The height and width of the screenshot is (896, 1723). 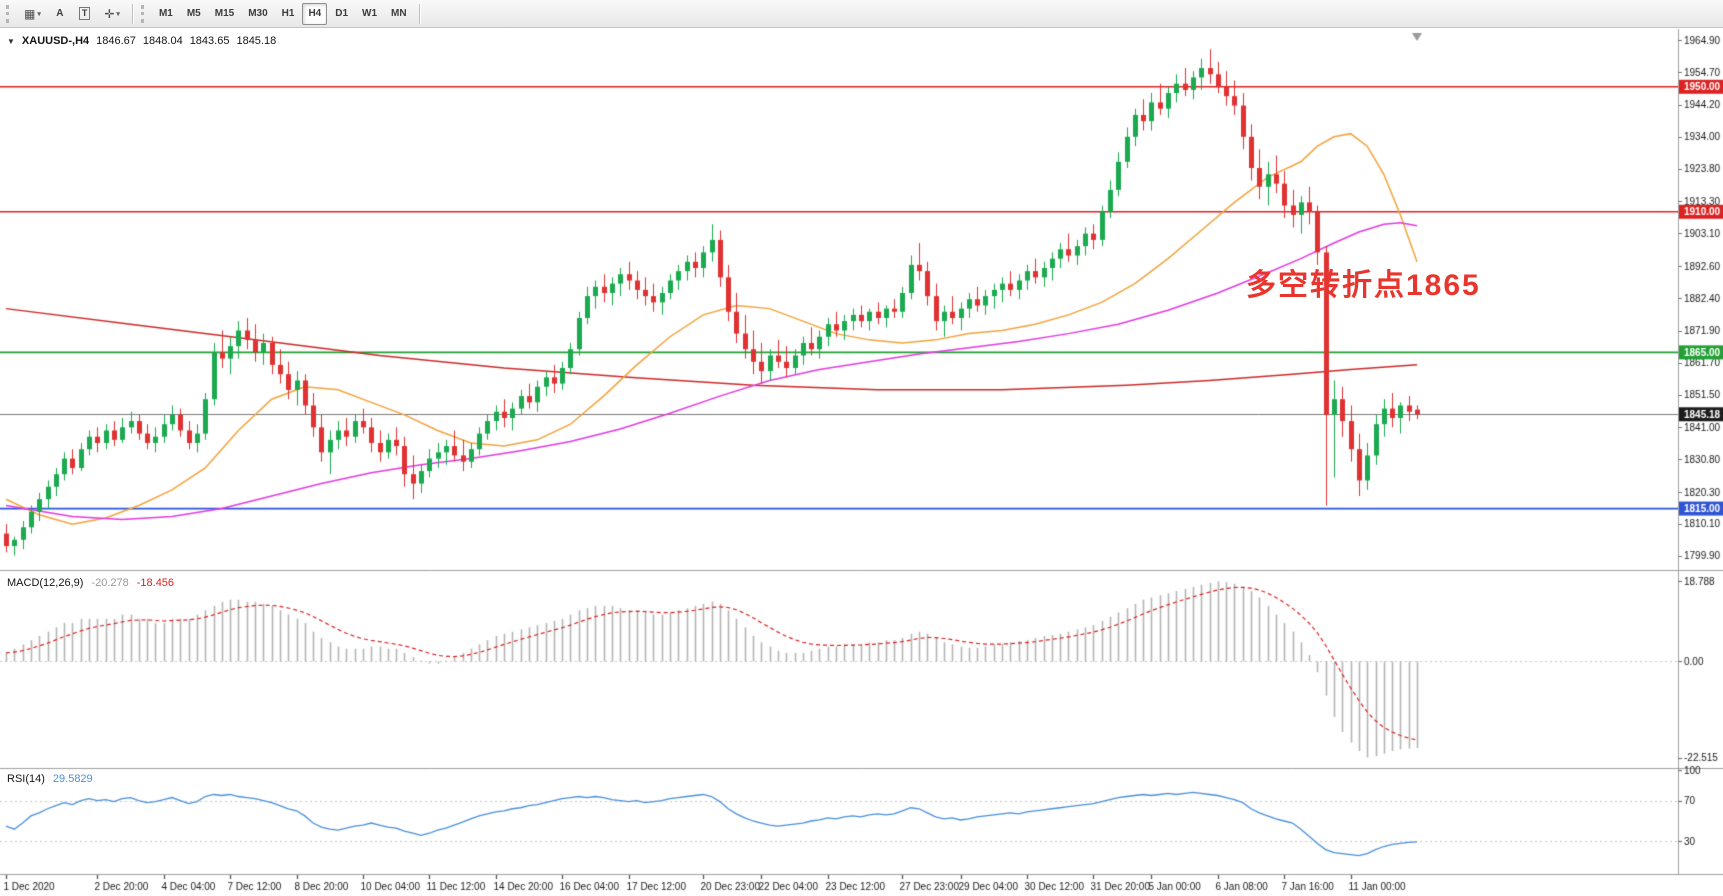 I want to click on timeframe-h1-button: H1, so click(x=288, y=14).